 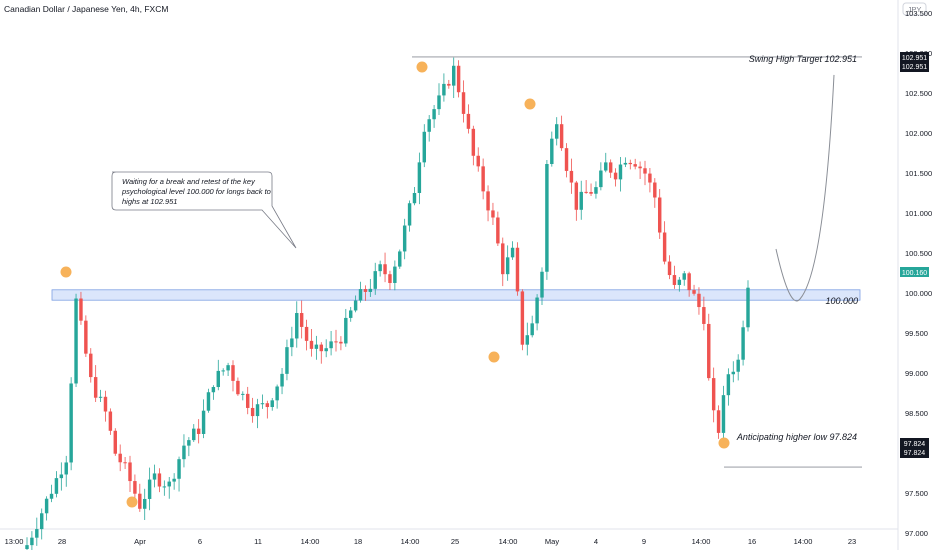 I want to click on callout-box, so click(x=204, y=210).